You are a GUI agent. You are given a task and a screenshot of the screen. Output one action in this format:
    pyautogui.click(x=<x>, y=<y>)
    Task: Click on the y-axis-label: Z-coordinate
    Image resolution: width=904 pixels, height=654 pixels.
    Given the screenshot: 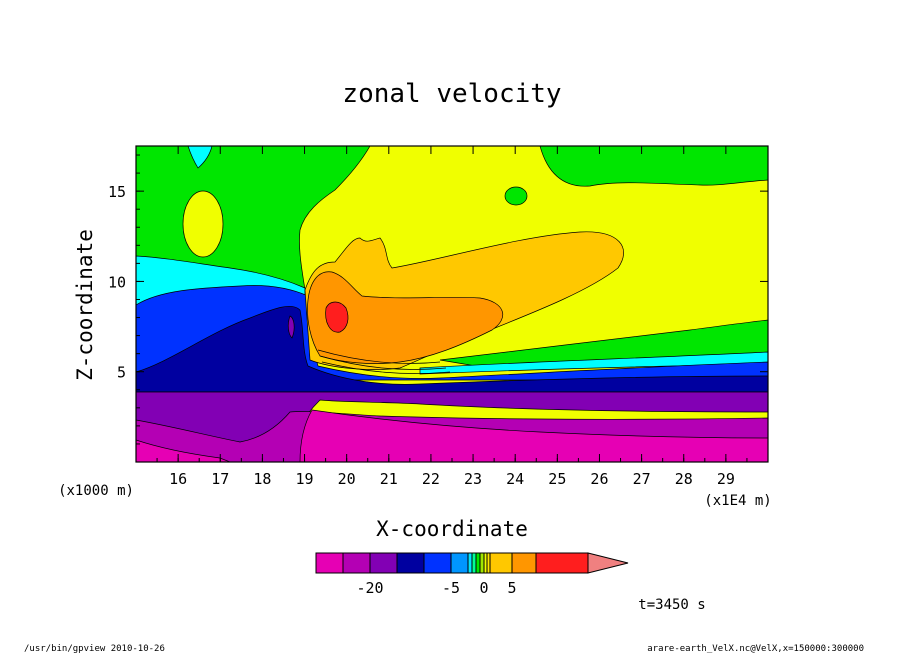 What is the action you would take?
    pyautogui.click(x=85, y=305)
    